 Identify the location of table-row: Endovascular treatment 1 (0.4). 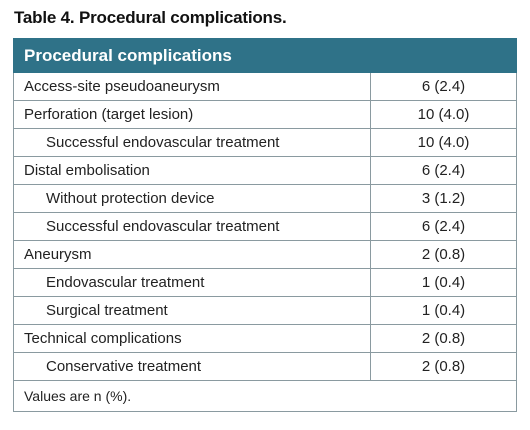
(265, 282).